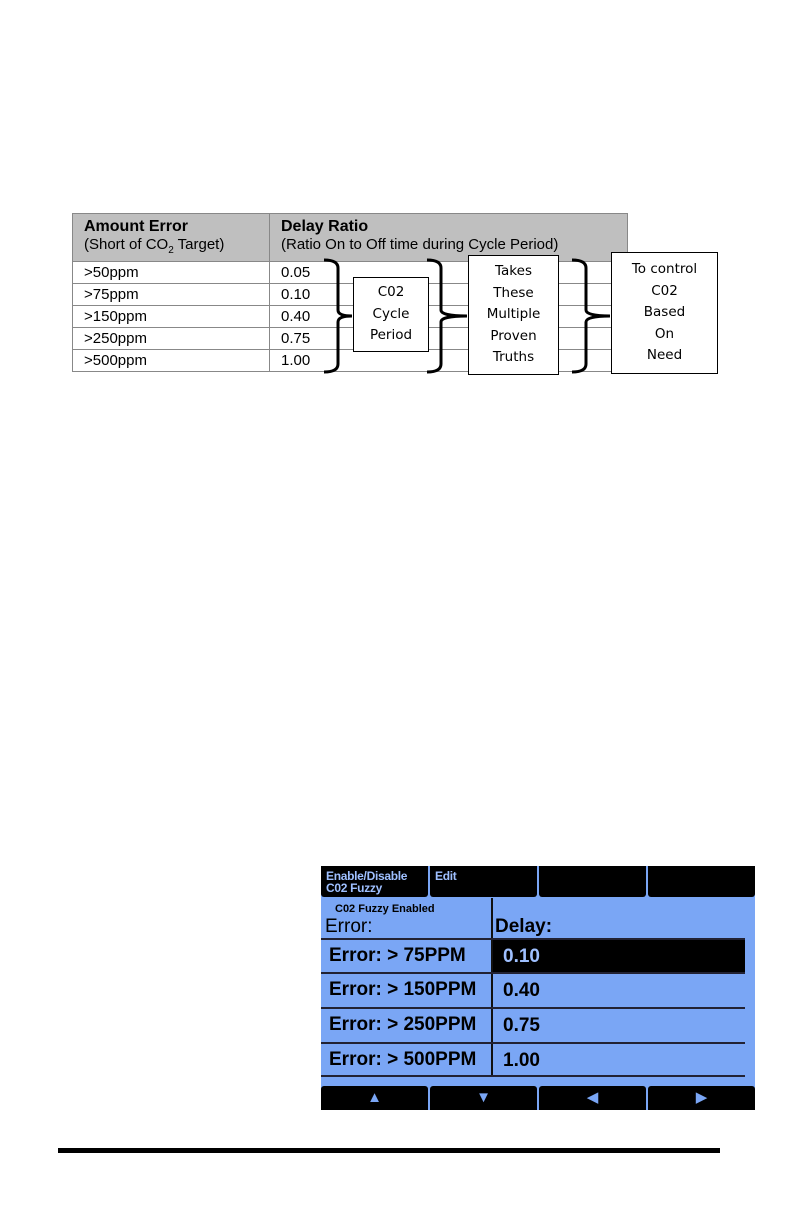 Image resolution: width=792 pixels, height=1224 pixels. I want to click on box-line: These, so click(513, 292).